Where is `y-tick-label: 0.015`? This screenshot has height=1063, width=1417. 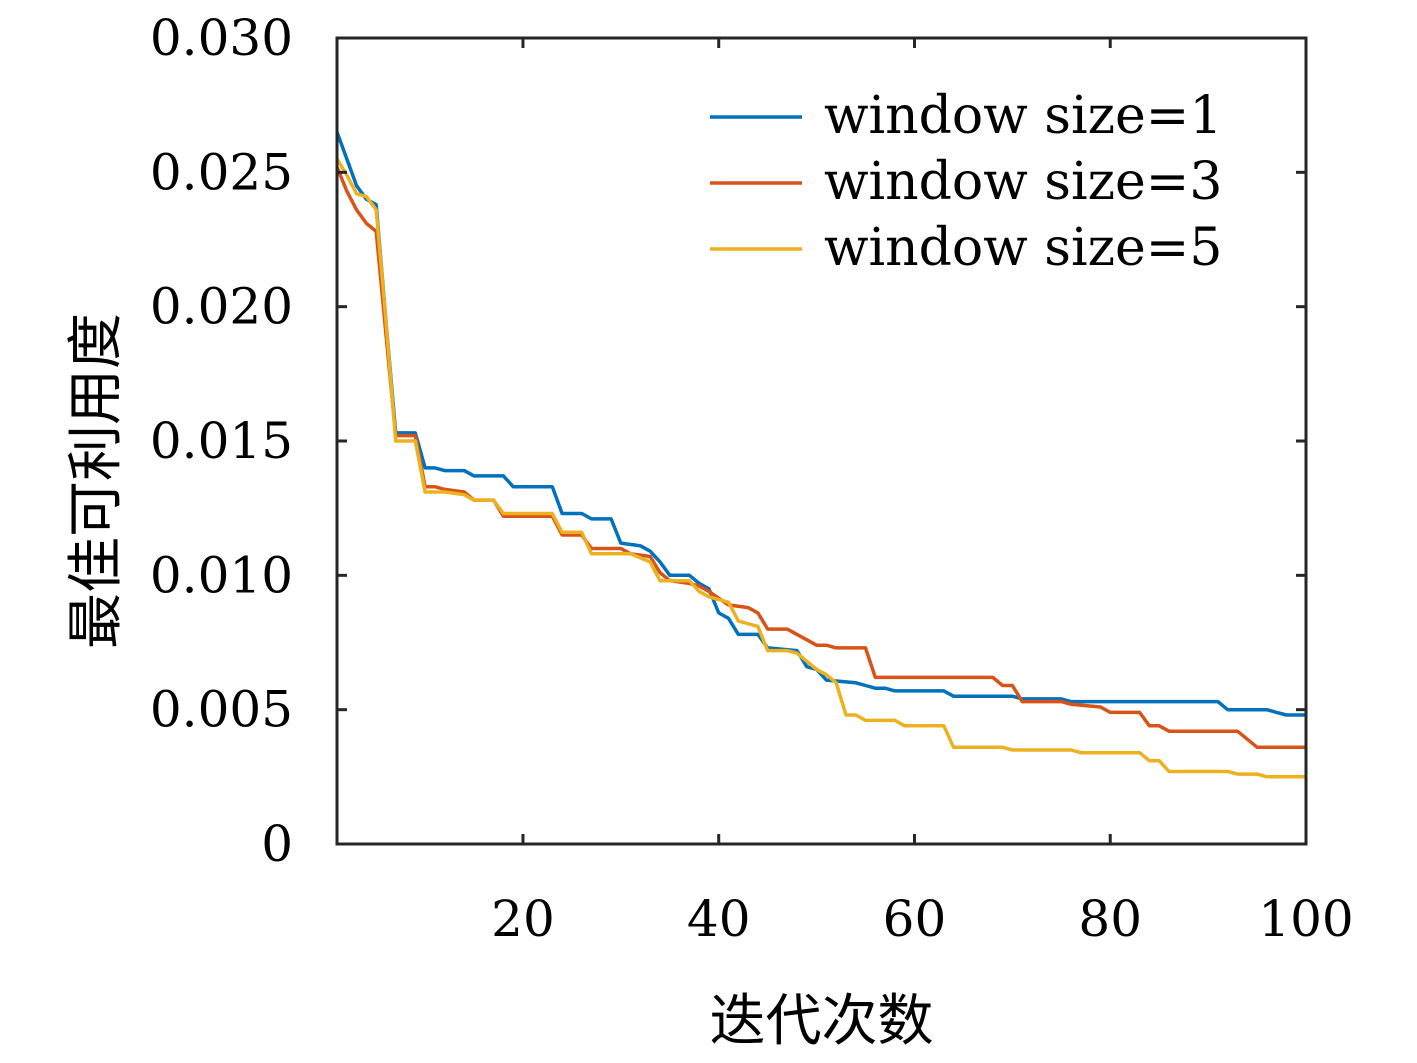 y-tick-label: 0.015 is located at coordinates (221, 441).